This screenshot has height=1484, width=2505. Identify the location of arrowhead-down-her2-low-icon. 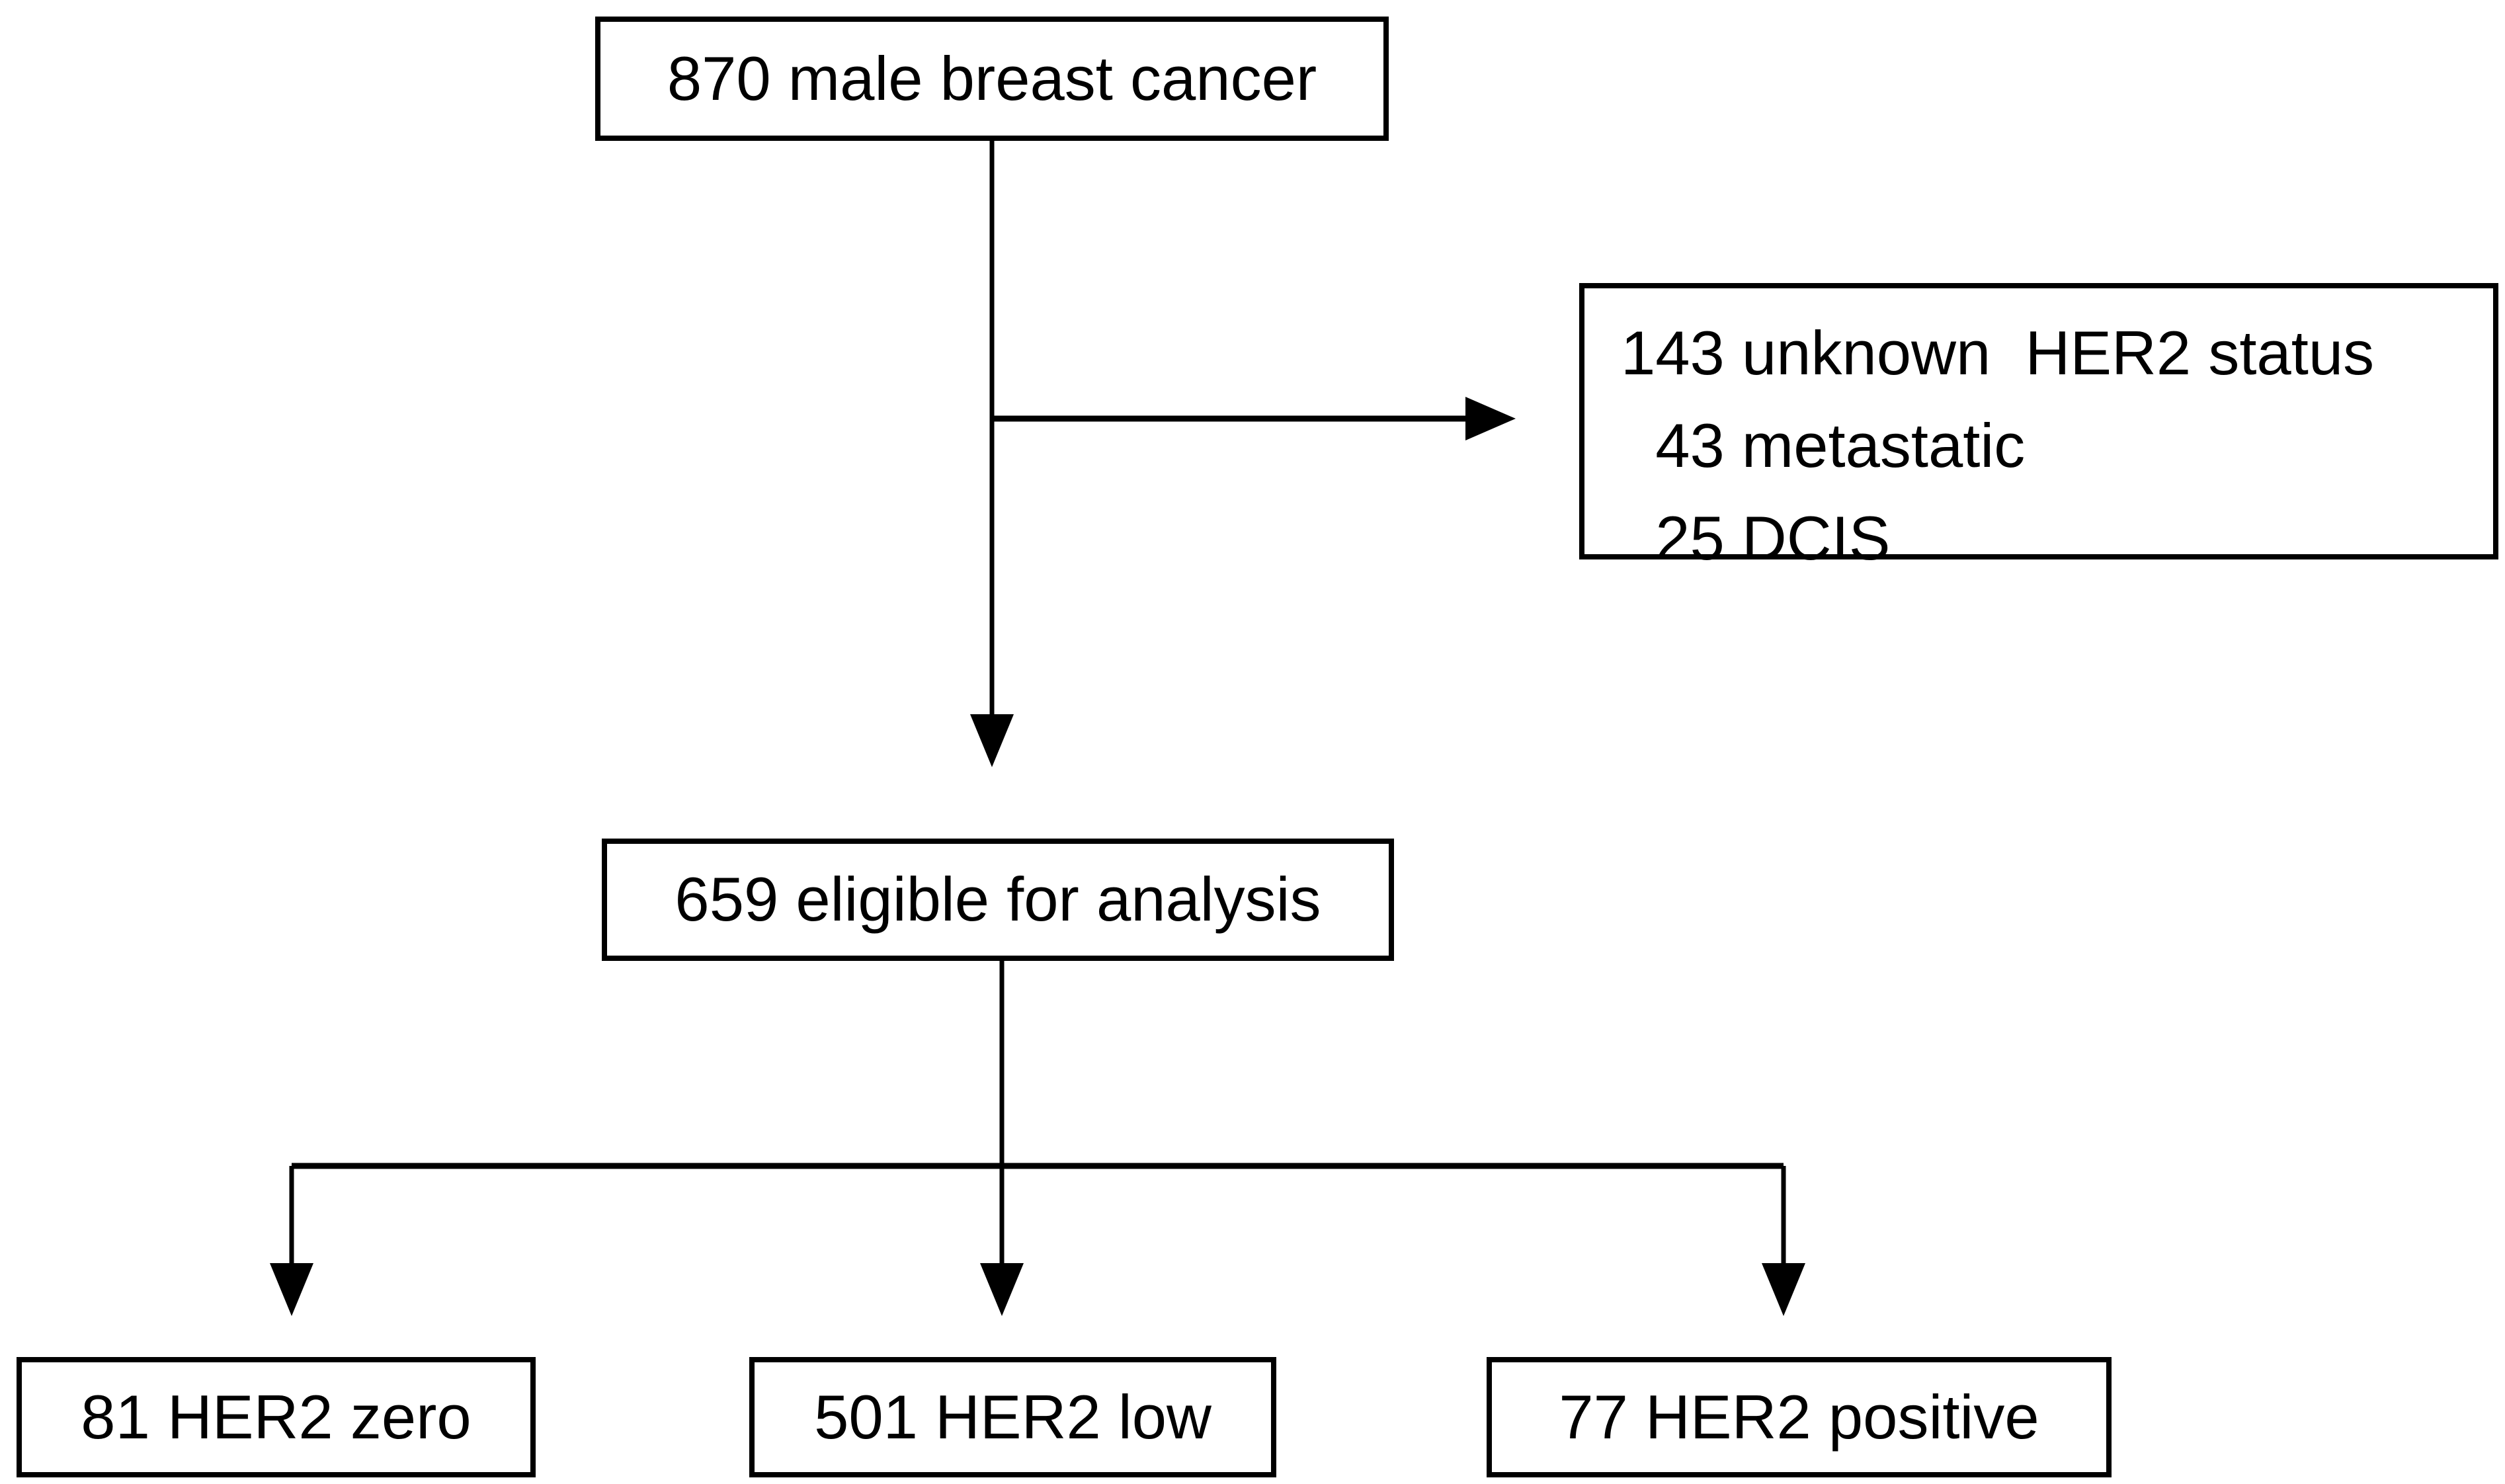
(1002, 1290).